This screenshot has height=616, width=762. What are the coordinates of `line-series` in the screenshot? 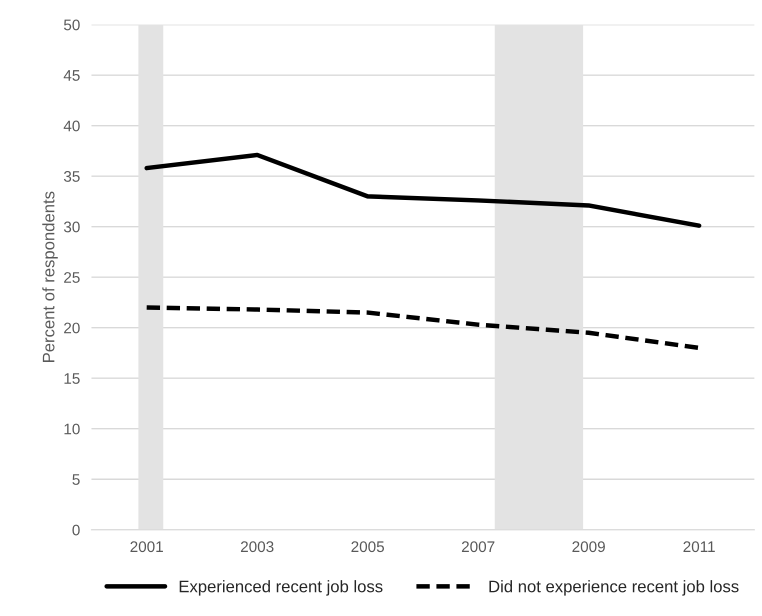 It's located at (423, 190).